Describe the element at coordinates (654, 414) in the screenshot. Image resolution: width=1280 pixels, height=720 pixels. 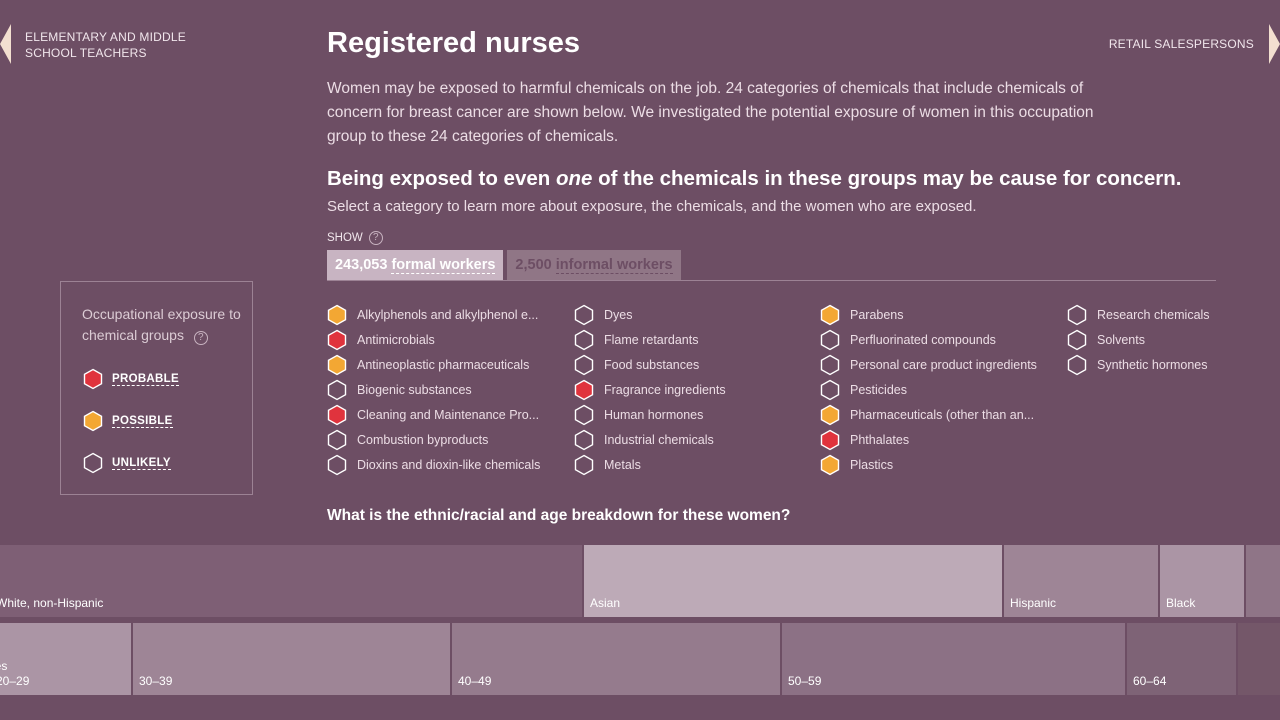
I see `chemical-group-label: Human hormones` at that location.